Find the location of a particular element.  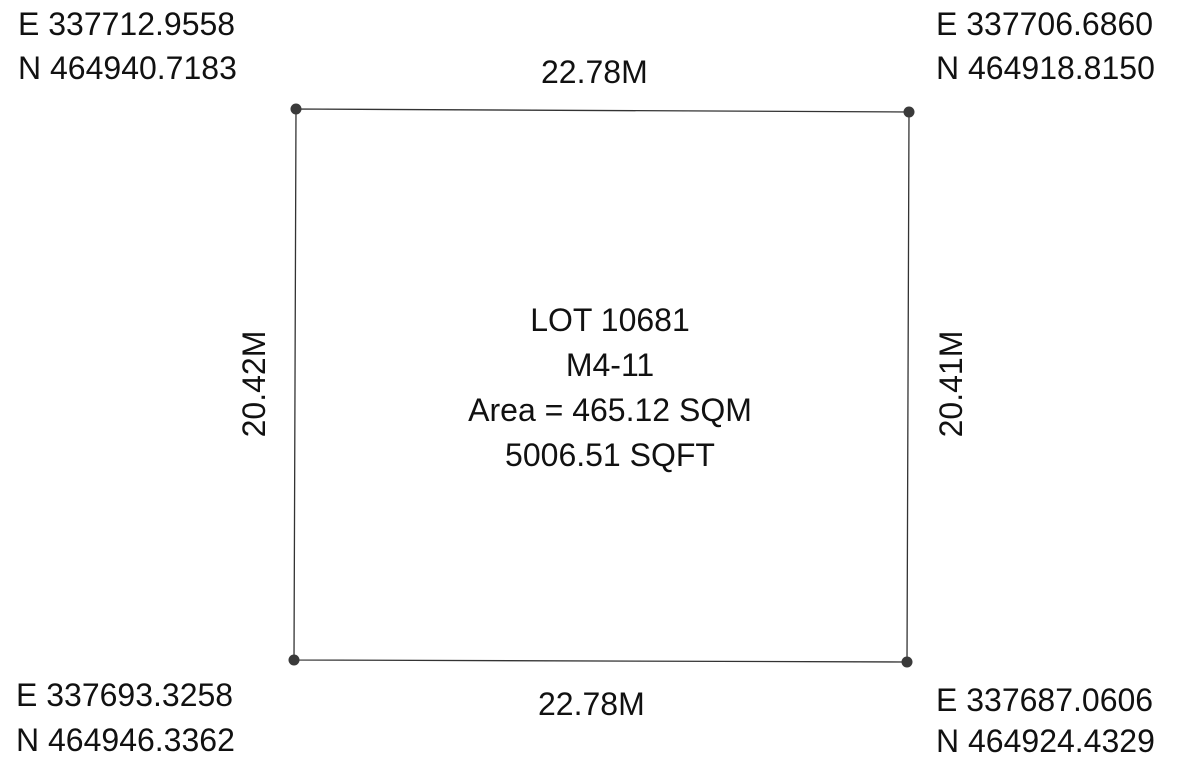

corner-bottom-right-northing: N 464924.4329 is located at coordinates (1045, 741).